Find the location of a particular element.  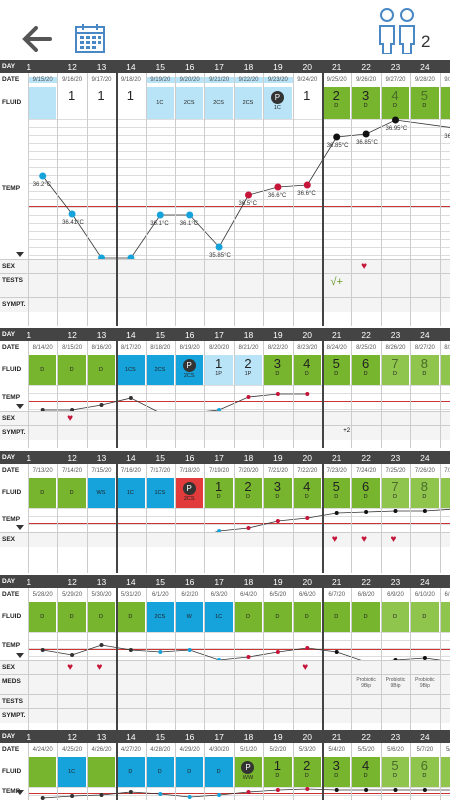

date-cell: 6/6/20 is located at coordinates (307, 595).